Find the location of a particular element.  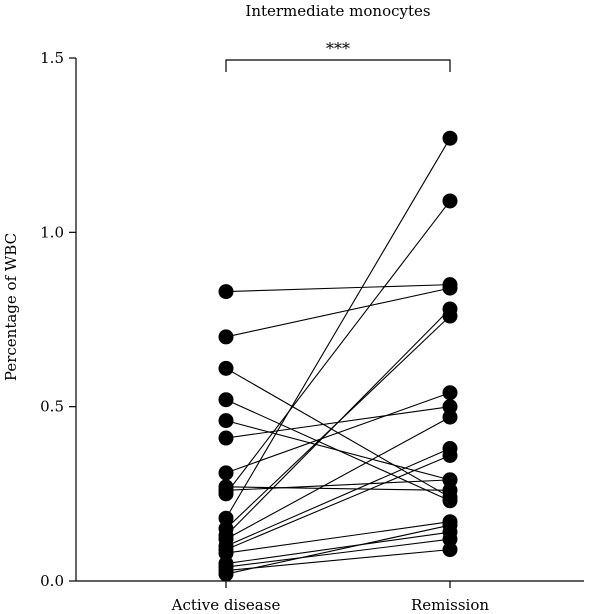

y-tick-label: 0.5 is located at coordinates (52, 407).